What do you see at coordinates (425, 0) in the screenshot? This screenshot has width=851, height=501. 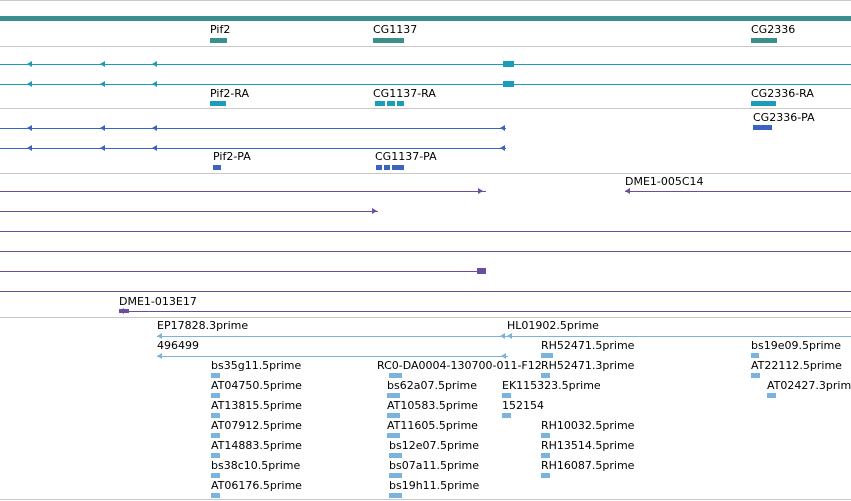 I see `top-border` at bounding box center [425, 0].